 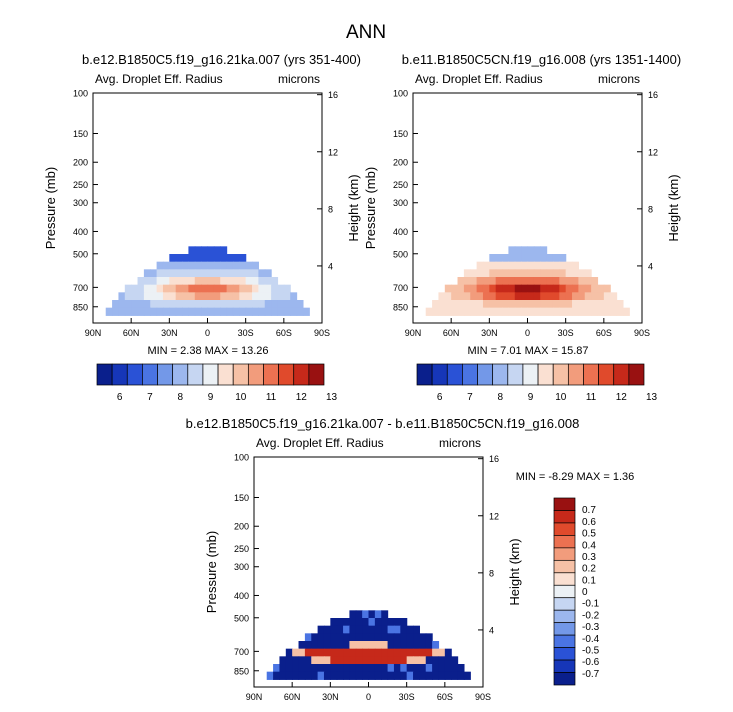 I want to click on x-tick-label: 0, so click(x=207, y=333).